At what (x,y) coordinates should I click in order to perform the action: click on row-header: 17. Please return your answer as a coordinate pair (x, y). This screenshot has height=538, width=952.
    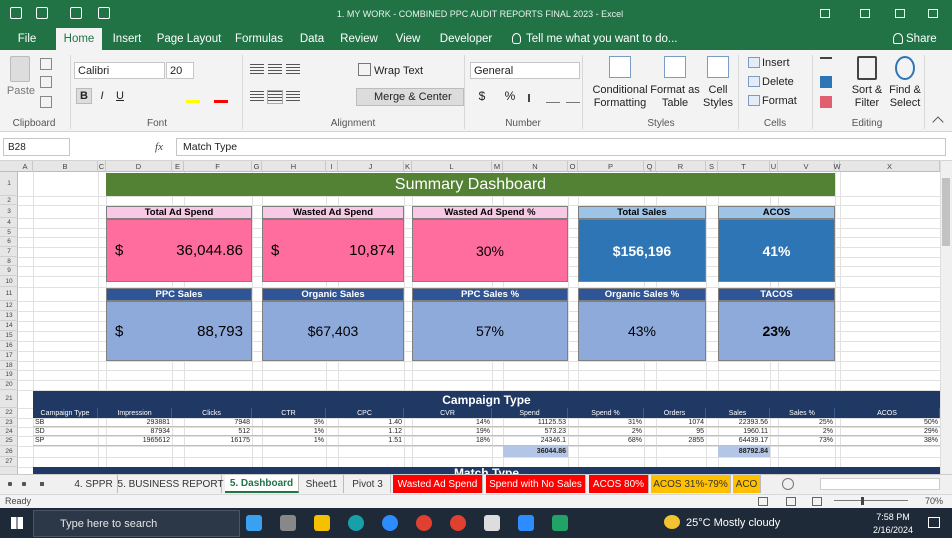
    Looking at the image, I should click on (9, 356).